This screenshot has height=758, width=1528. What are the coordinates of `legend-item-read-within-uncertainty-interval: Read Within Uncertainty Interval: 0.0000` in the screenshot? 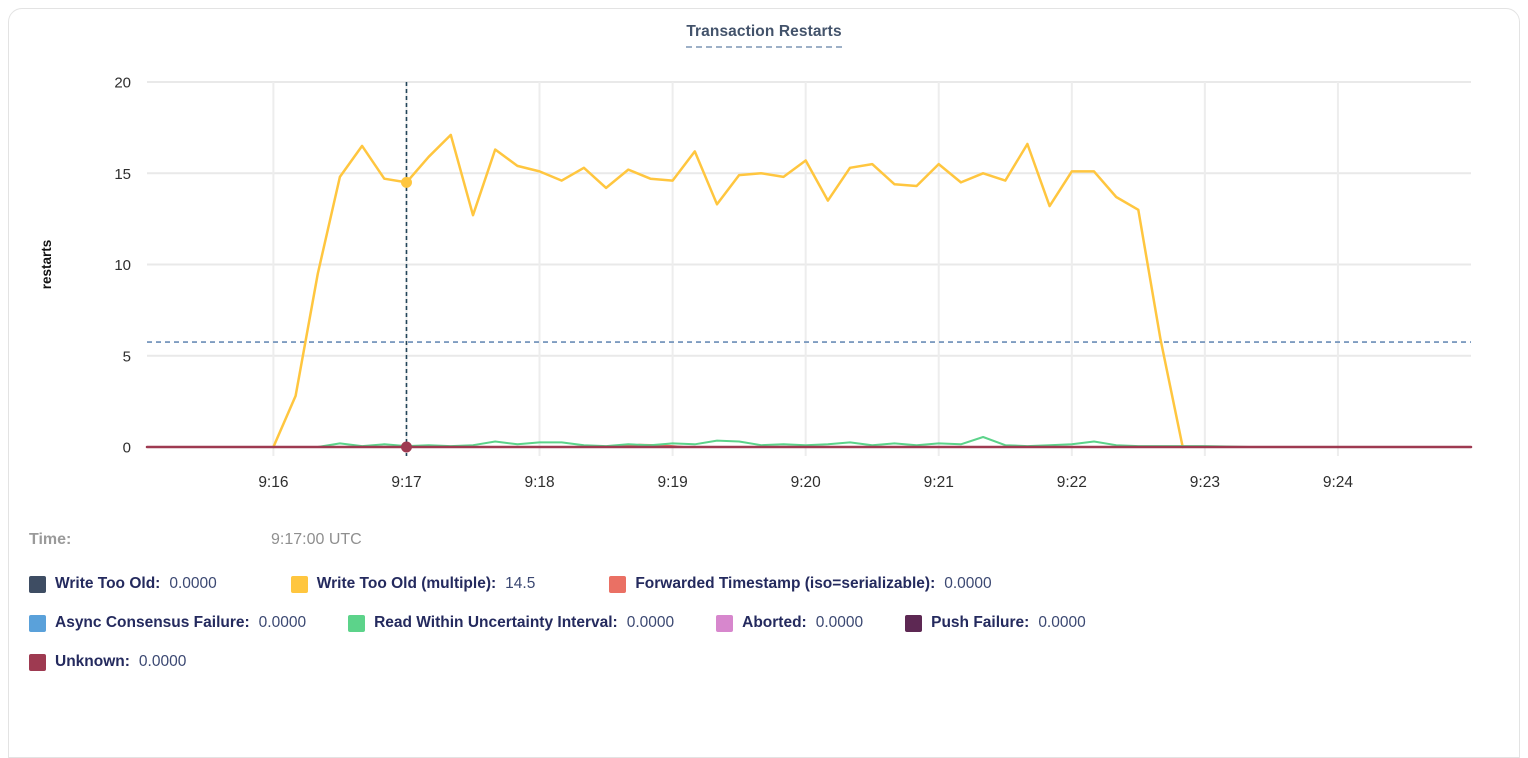 It's located at (511, 623).